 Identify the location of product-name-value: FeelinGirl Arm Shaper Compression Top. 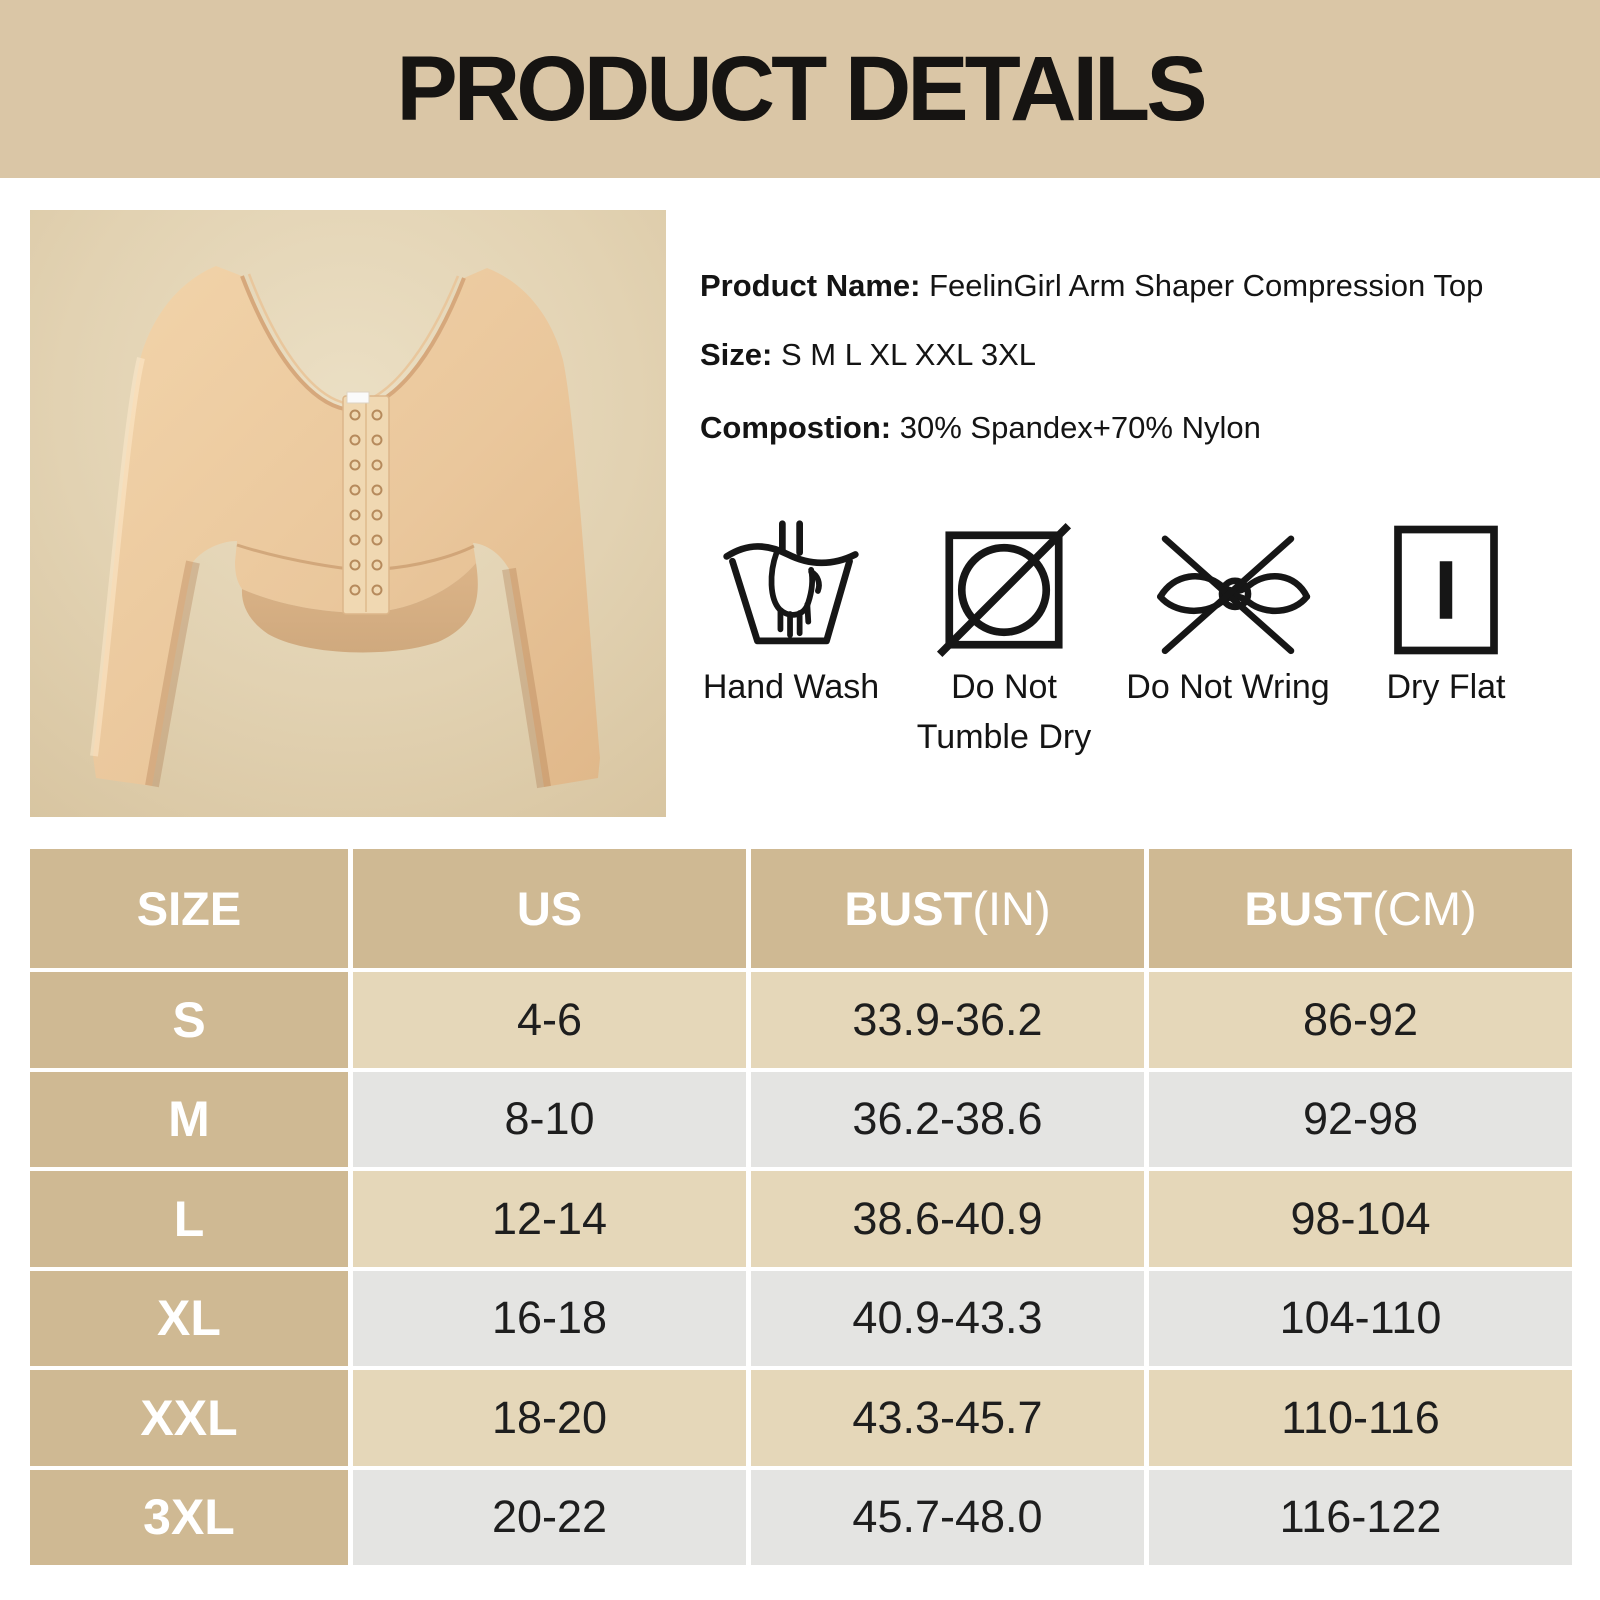
(1206, 285).